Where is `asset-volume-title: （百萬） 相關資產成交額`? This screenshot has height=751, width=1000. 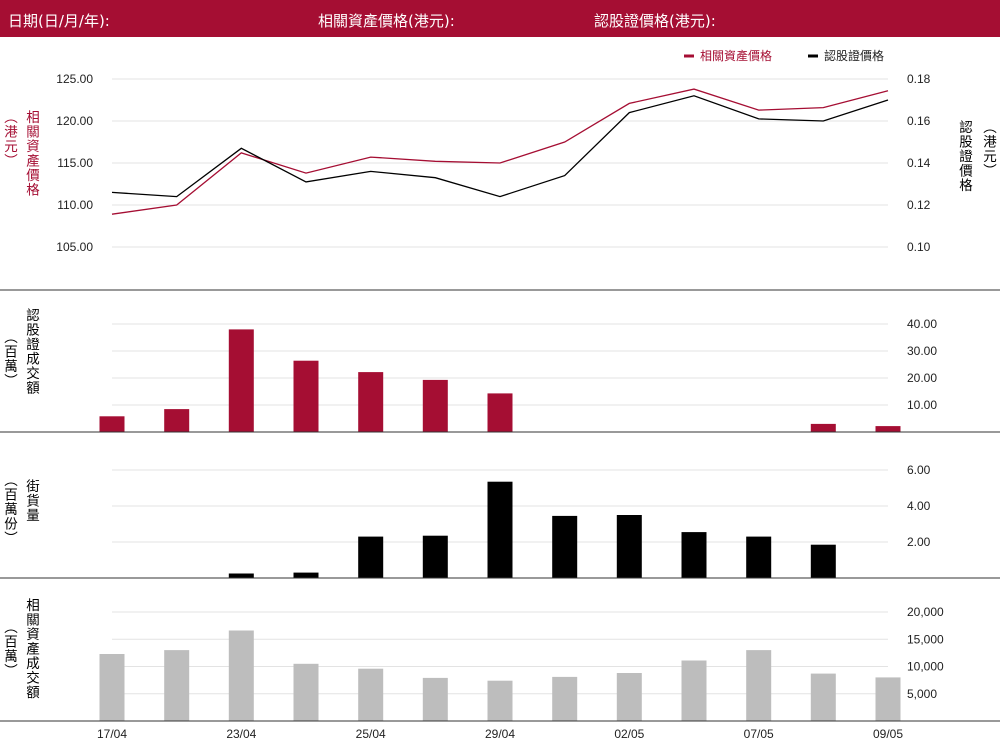
asset-volume-title: （百萬） 相關資產成交額 is located at coordinates (23, 658).